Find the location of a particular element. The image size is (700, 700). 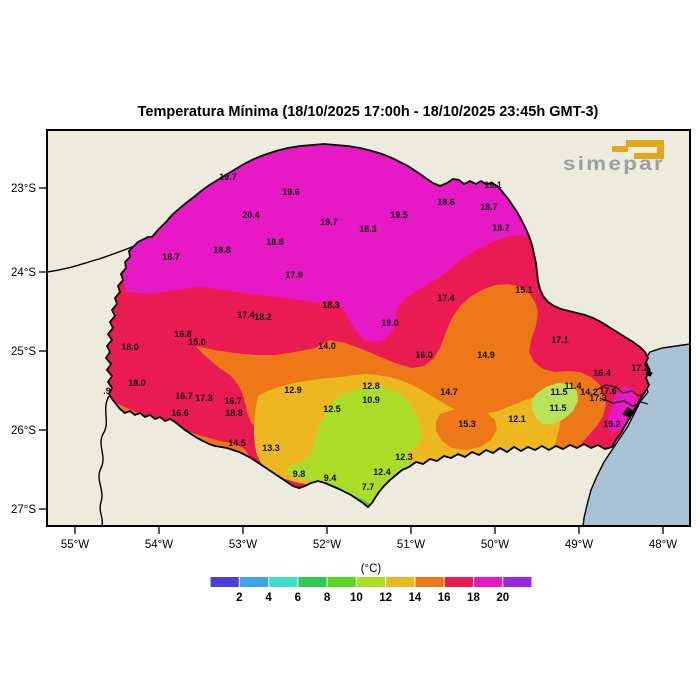

temp-label: 15.3 is located at coordinates (467, 424).